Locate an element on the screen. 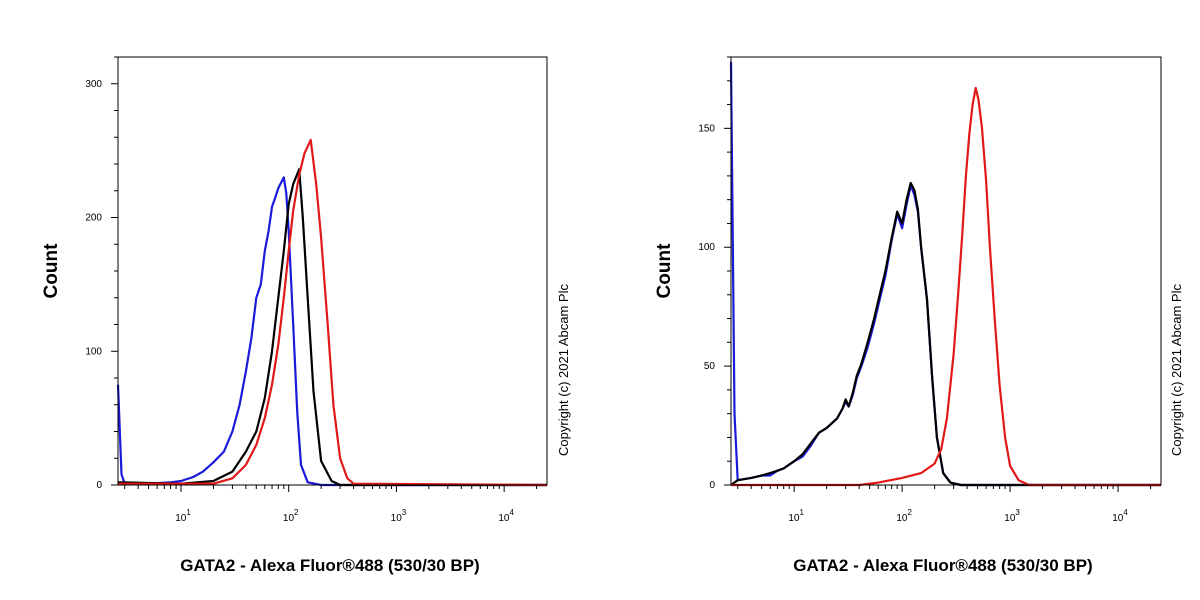 This screenshot has height=600, width=1200. x-axis-title-2: GATA2 - Alexa Fluor®488 (530/30 BP) is located at coordinates (942, 565).